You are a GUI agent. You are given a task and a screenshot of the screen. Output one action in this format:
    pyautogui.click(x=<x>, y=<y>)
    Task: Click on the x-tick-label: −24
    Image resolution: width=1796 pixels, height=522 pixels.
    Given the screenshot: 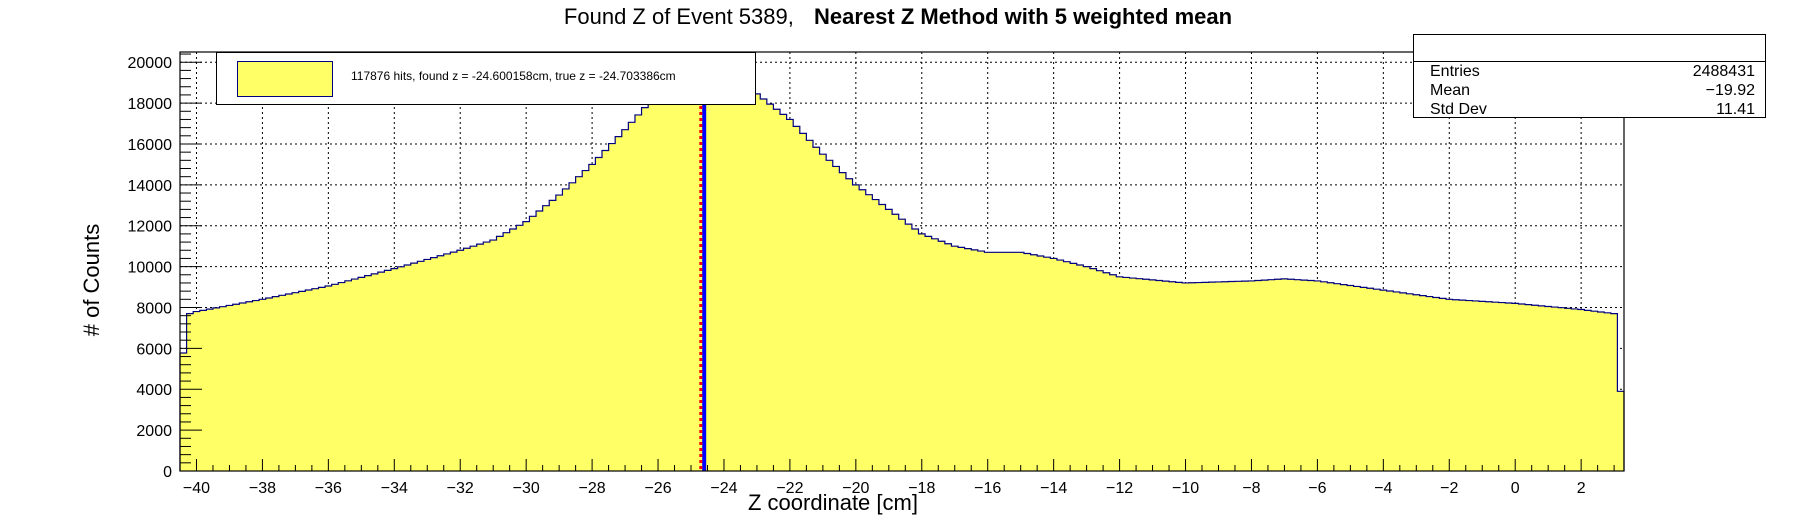 What is the action you would take?
    pyautogui.click(x=723, y=488)
    